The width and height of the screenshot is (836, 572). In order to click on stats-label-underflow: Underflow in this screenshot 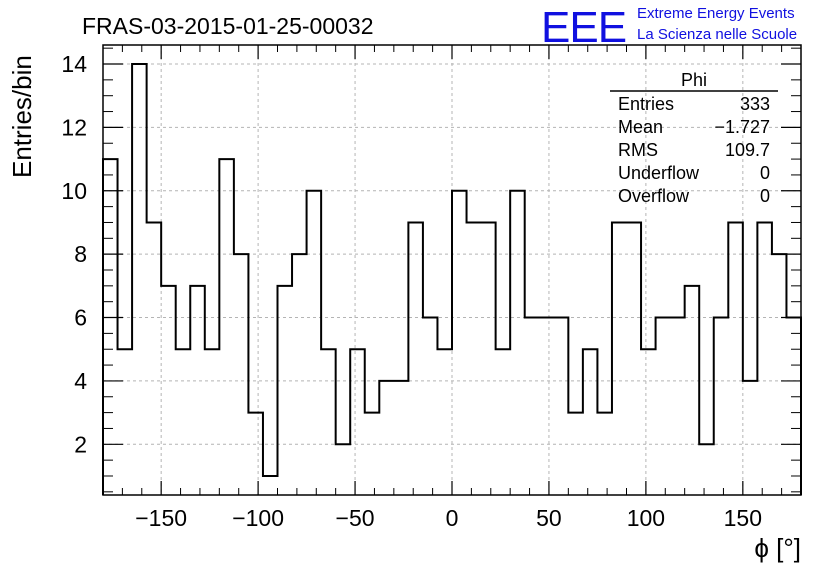, I will do `click(659, 173)`.